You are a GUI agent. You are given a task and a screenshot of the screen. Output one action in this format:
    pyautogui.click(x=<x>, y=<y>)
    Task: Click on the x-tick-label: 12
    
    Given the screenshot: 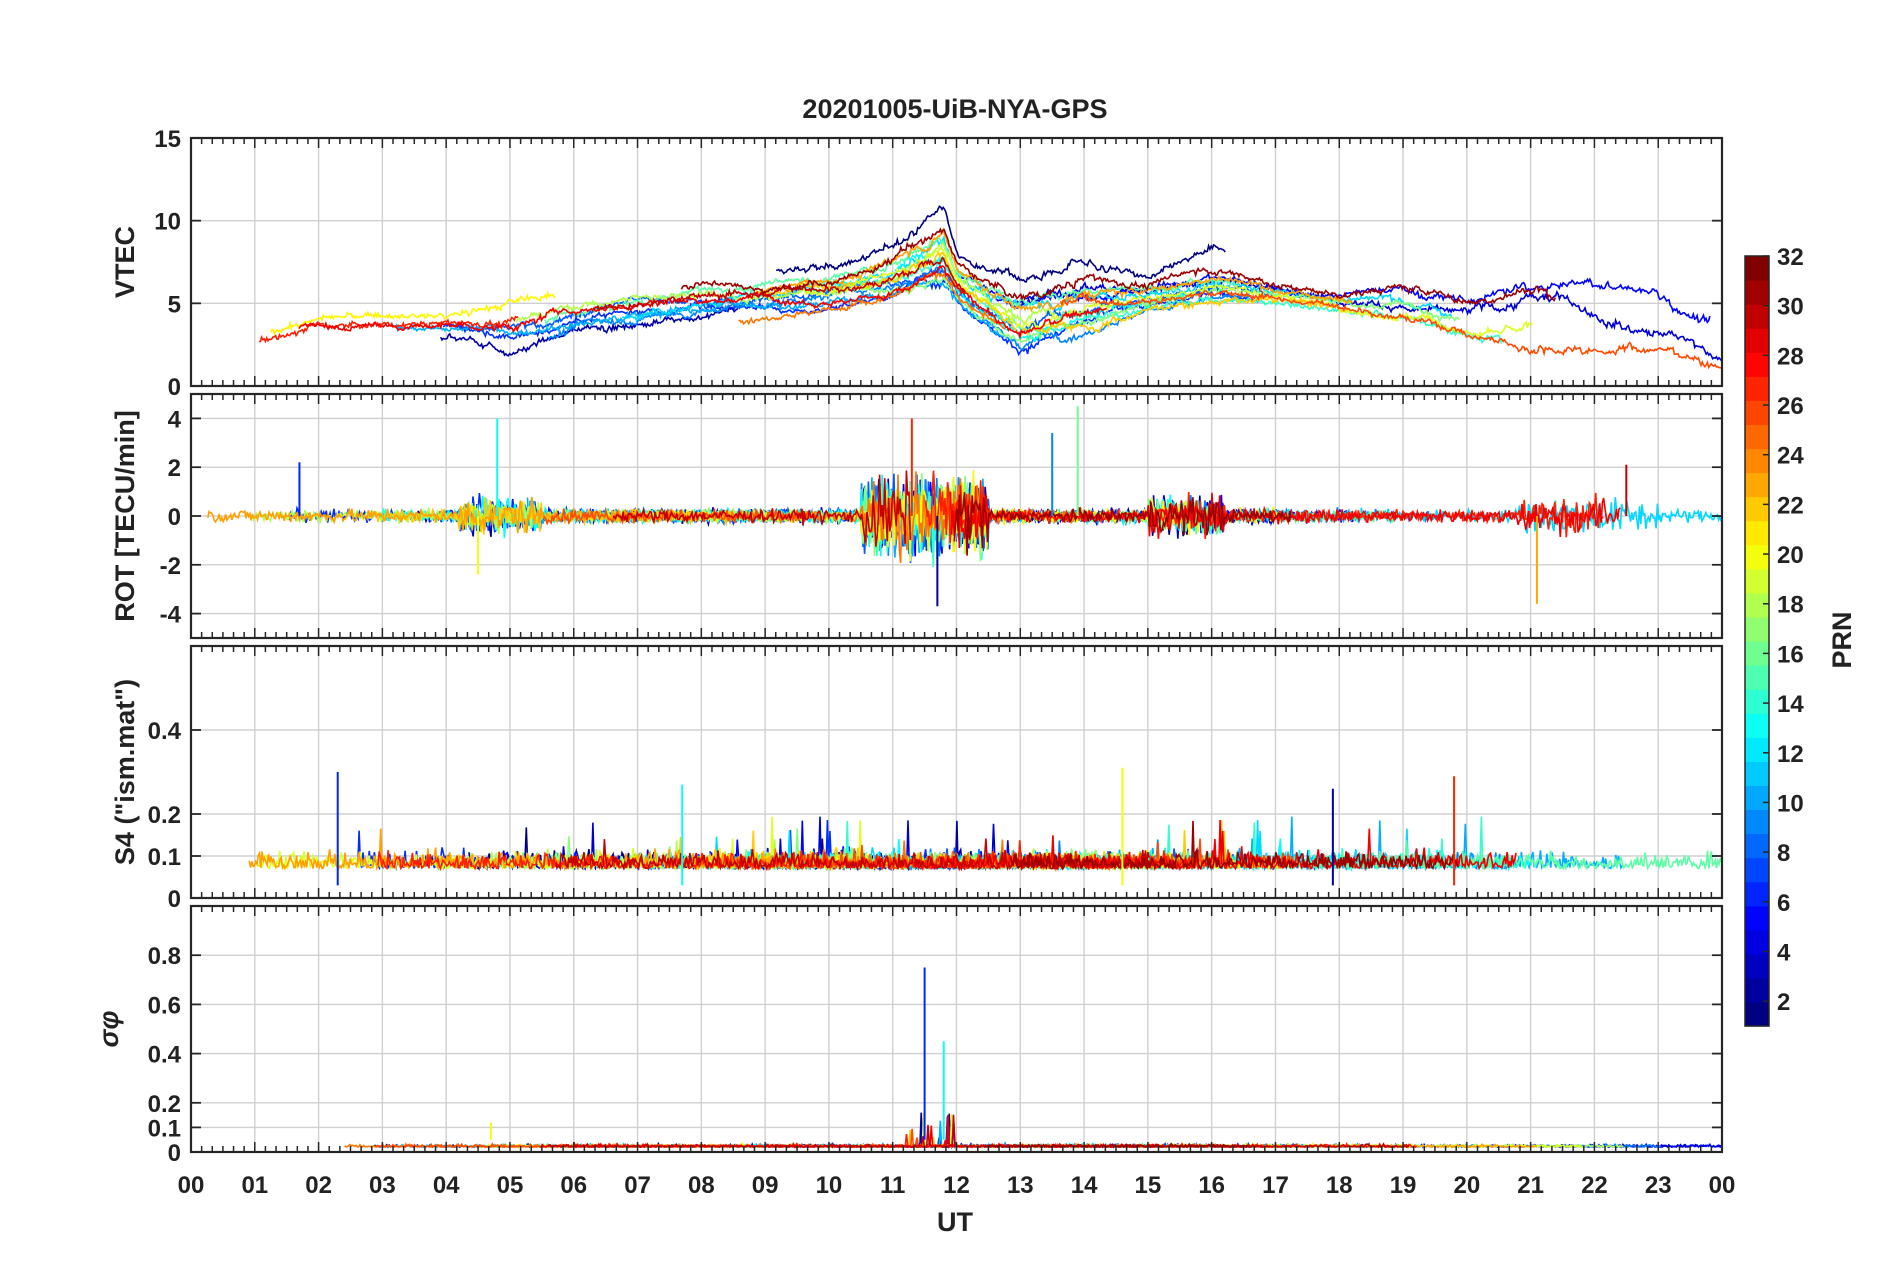 What is the action you would take?
    pyautogui.click(x=956, y=1185)
    